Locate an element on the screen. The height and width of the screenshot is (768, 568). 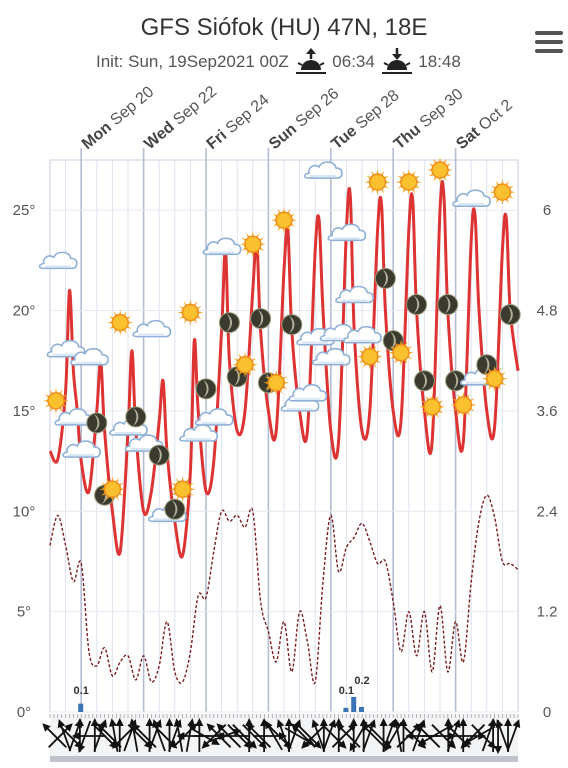
y-right-tick-label: 2.4 is located at coordinates (547, 511).